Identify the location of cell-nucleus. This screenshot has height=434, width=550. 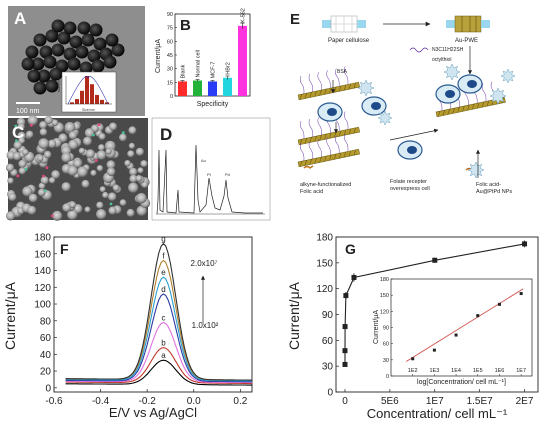
(412, 150).